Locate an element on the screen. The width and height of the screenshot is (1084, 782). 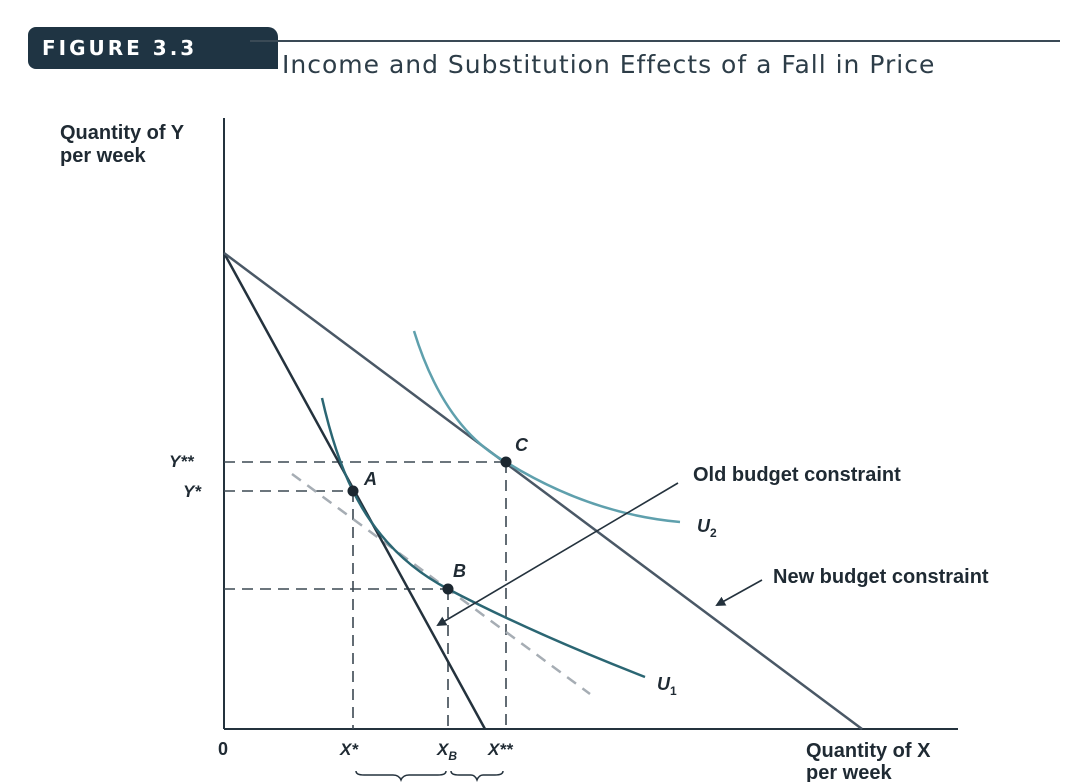
figure-tab-tail is located at coordinates (272, 48).